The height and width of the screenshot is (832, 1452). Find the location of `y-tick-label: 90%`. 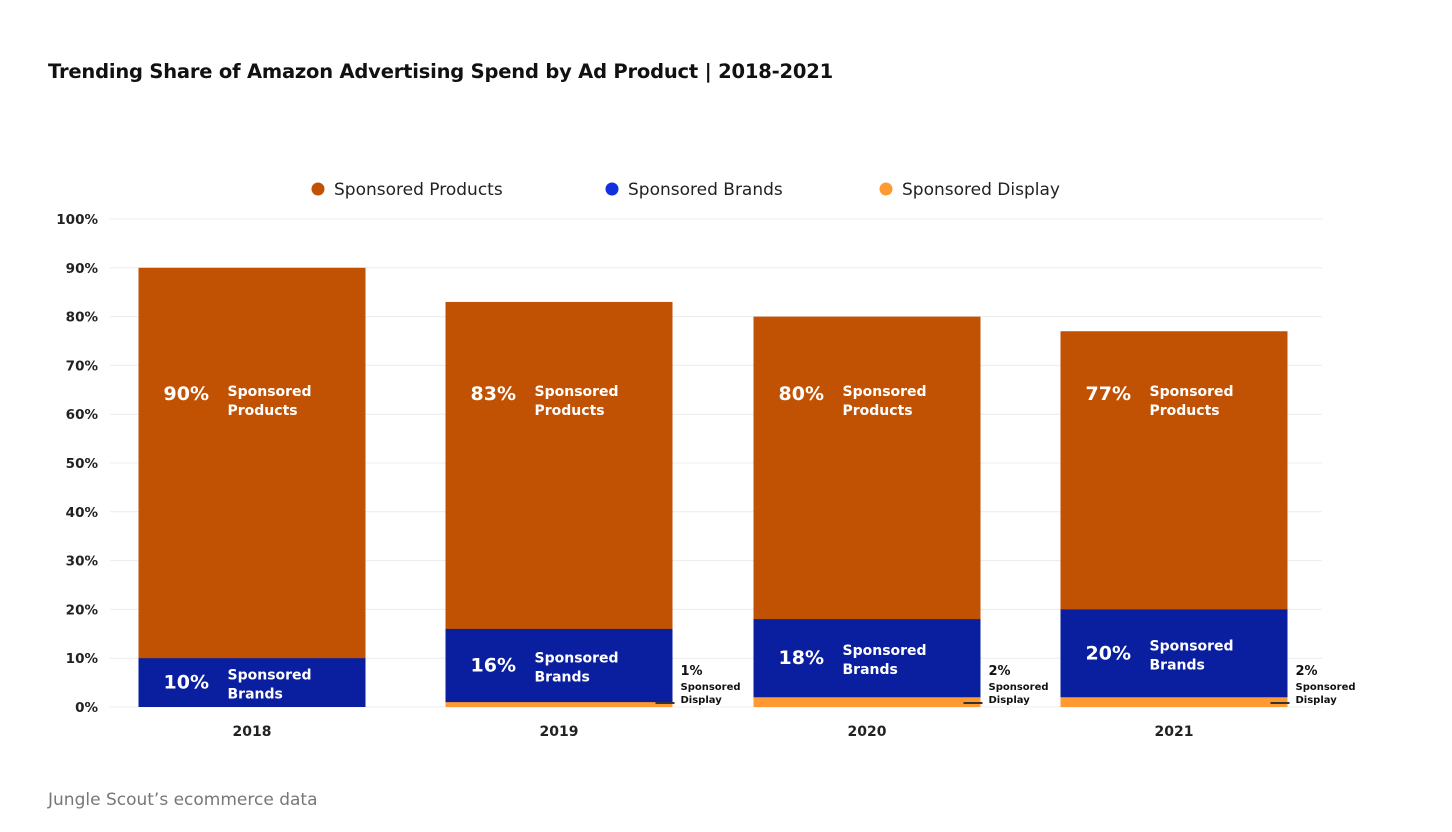

y-tick-label: 90% is located at coordinates (82, 269).